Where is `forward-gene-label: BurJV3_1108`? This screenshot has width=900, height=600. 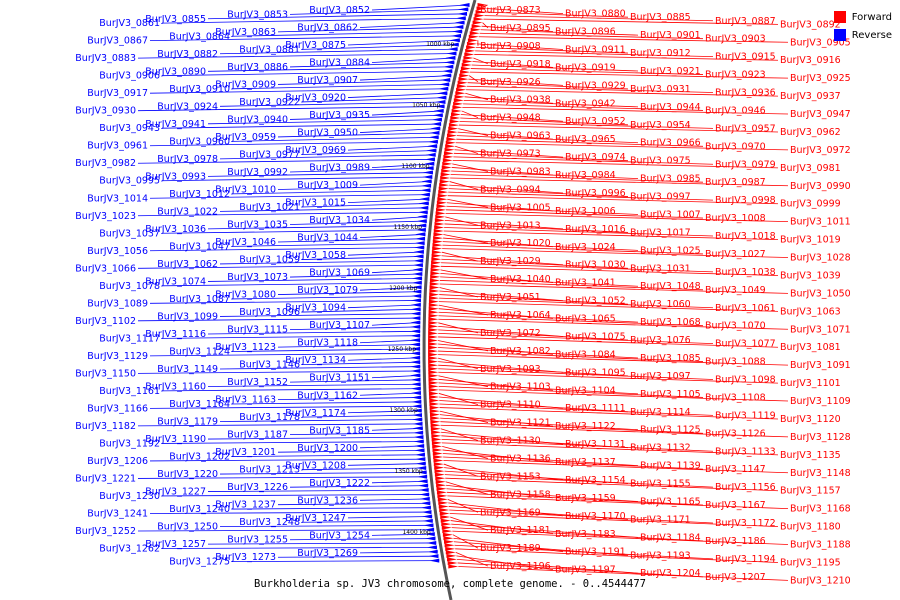
forward-gene-label: BurJV3_1108 is located at coordinates (735, 397).